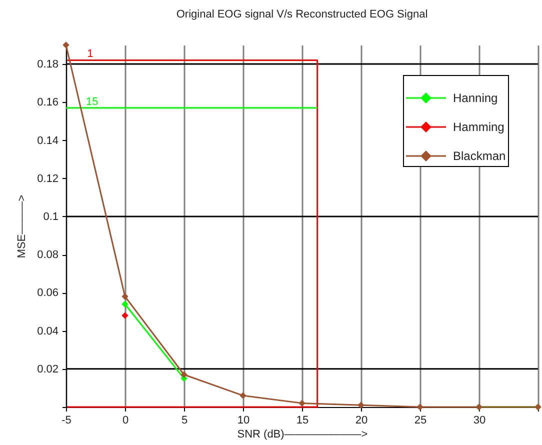  Describe the element at coordinates (475, 98) in the screenshot. I see `legend-label: Hanning` at that location.